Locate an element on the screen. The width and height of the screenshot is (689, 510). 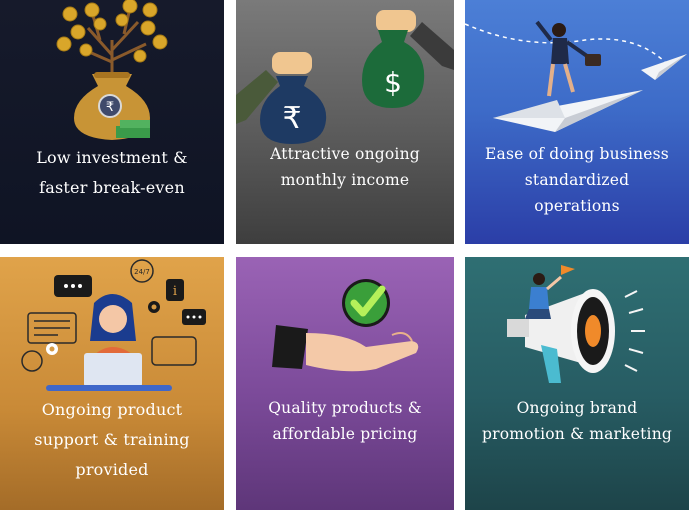
benefit-line: provided is located at coordinates (112, 469).